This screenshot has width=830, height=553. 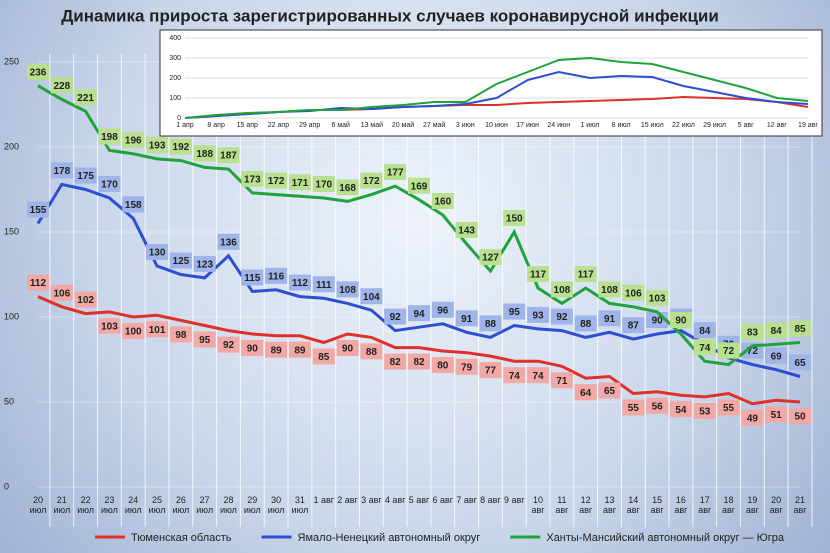 What do you see at coordinates (347, 188) in the screenshot?
I see `data-label: 168` at bounding box center [347, 188].